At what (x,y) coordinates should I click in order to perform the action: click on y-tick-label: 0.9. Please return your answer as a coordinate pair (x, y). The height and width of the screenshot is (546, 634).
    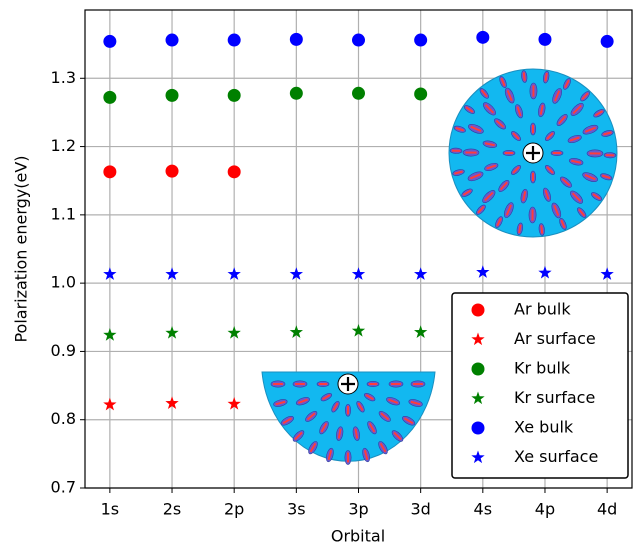
    Looking at the image, I should click on (63, 350).